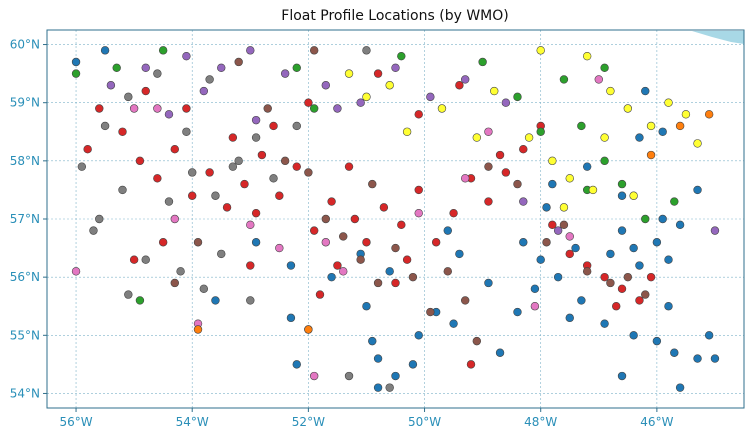 The image size is (753, 437). I want to click on y-tick-label: 55°N, so click(25, 335).